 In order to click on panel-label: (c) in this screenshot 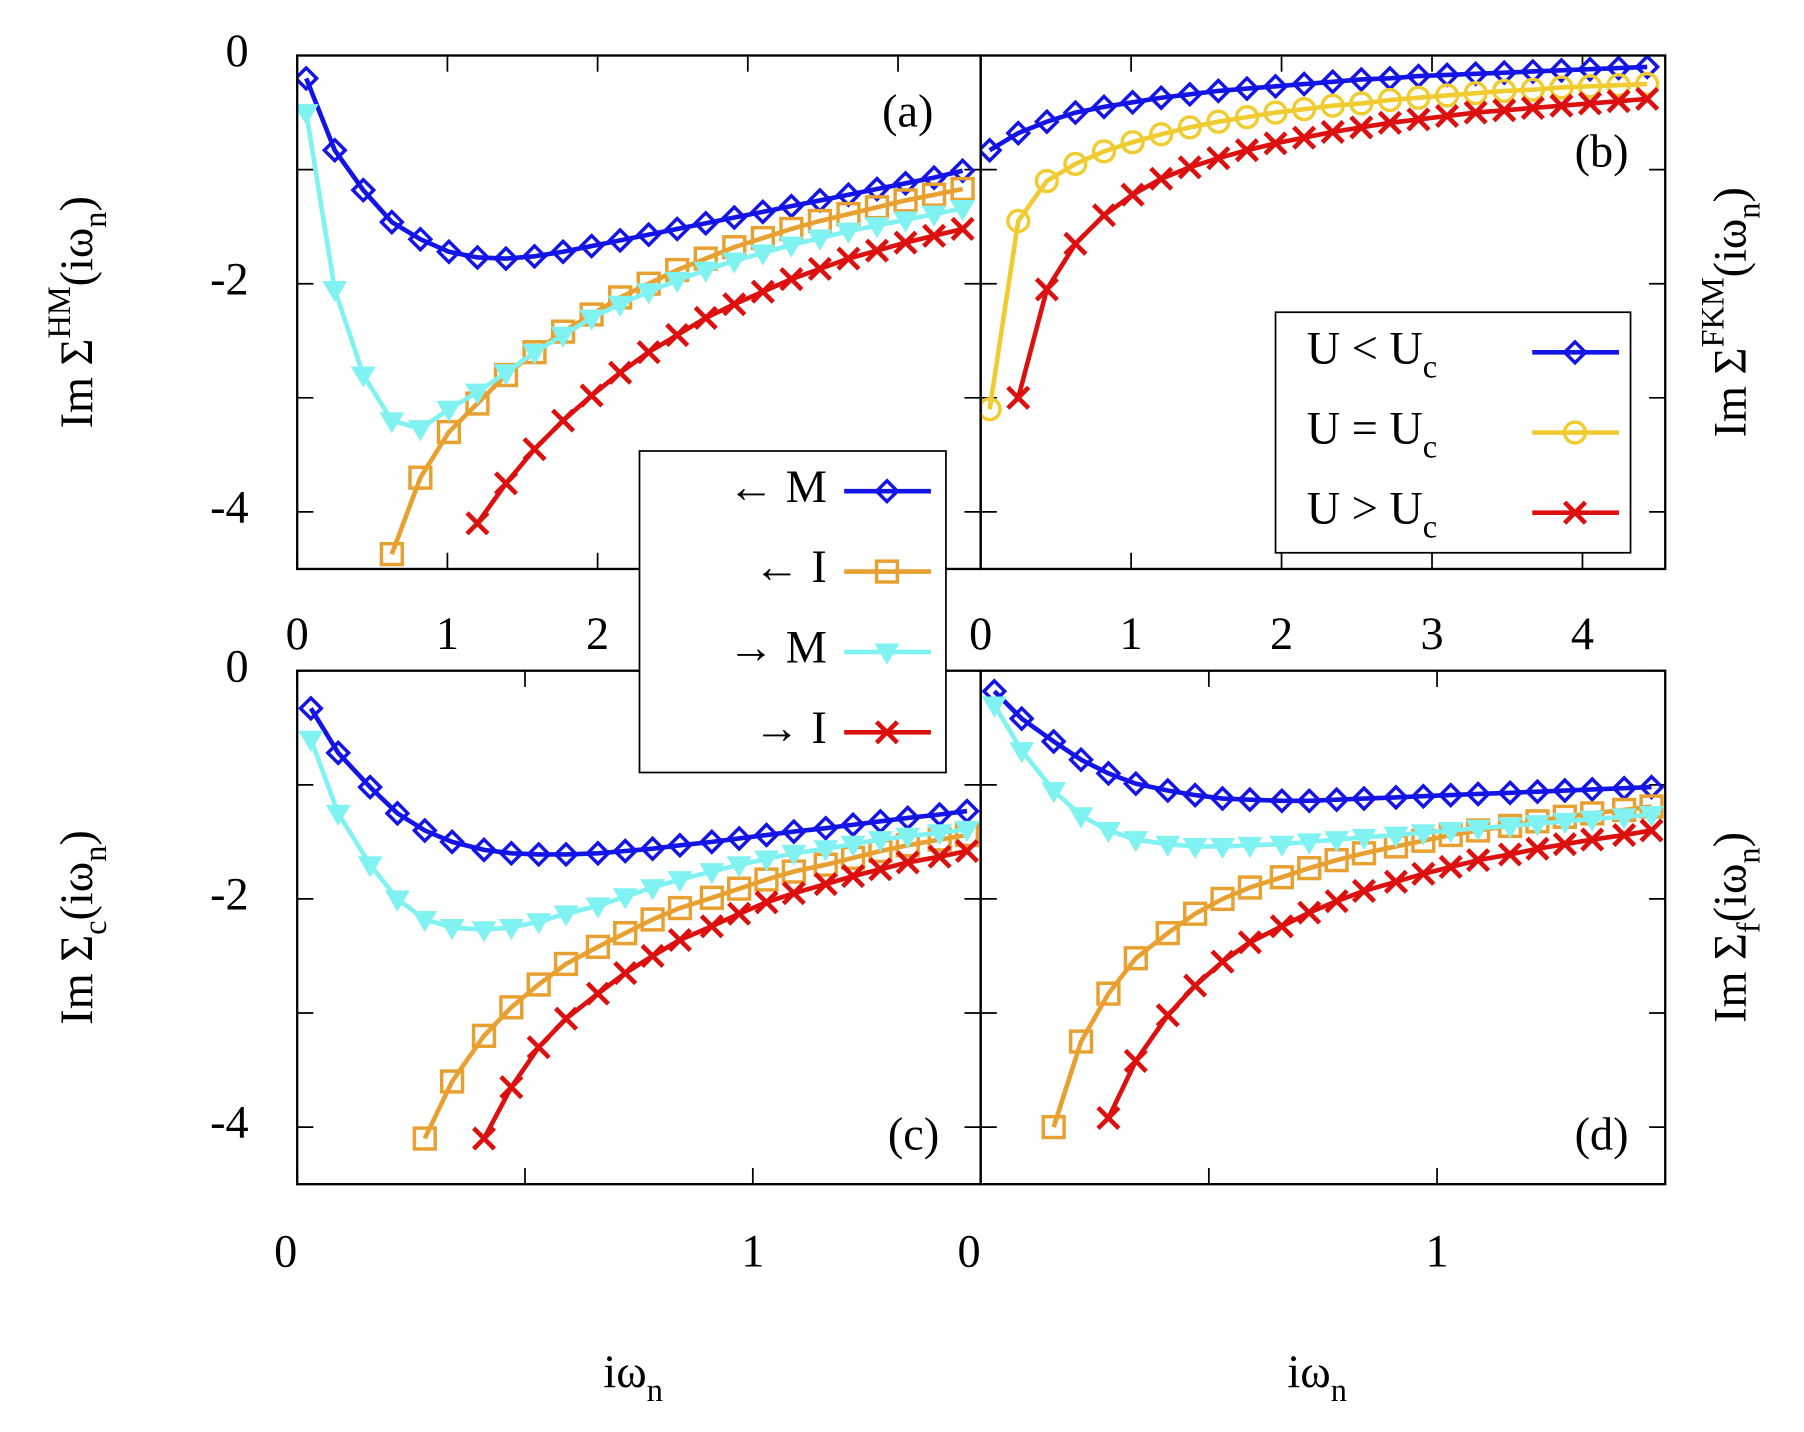, I will do `click(913, 1135)`.